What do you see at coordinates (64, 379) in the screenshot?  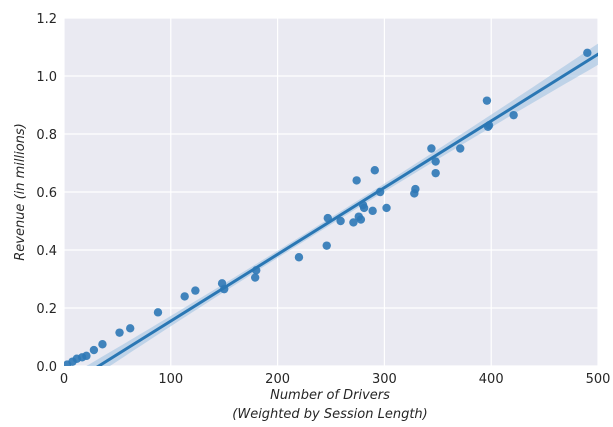 I see `x-tick-label: 0` at bounding box center [64, 379].